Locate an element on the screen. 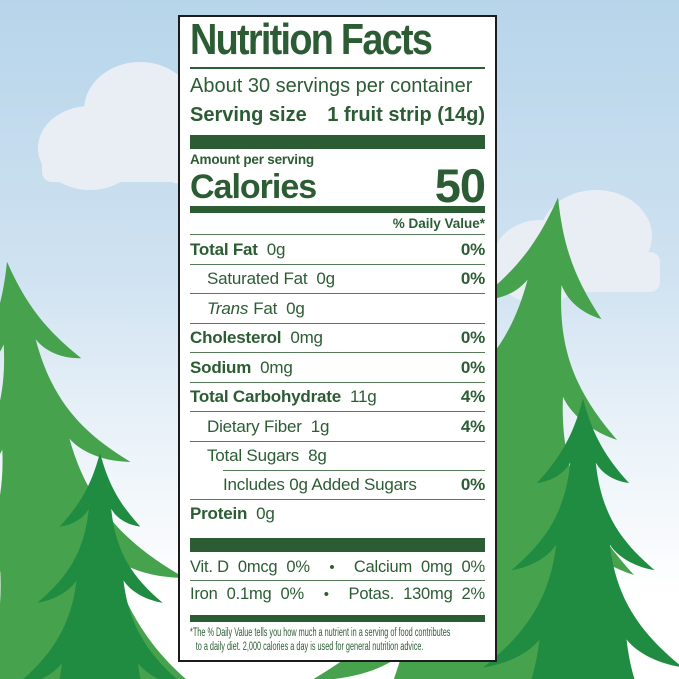 The height and width of the screenshot is (679, 679). row-saturated-fat: Saturated Fat 0g 0% is located at coordinates (337, 278).